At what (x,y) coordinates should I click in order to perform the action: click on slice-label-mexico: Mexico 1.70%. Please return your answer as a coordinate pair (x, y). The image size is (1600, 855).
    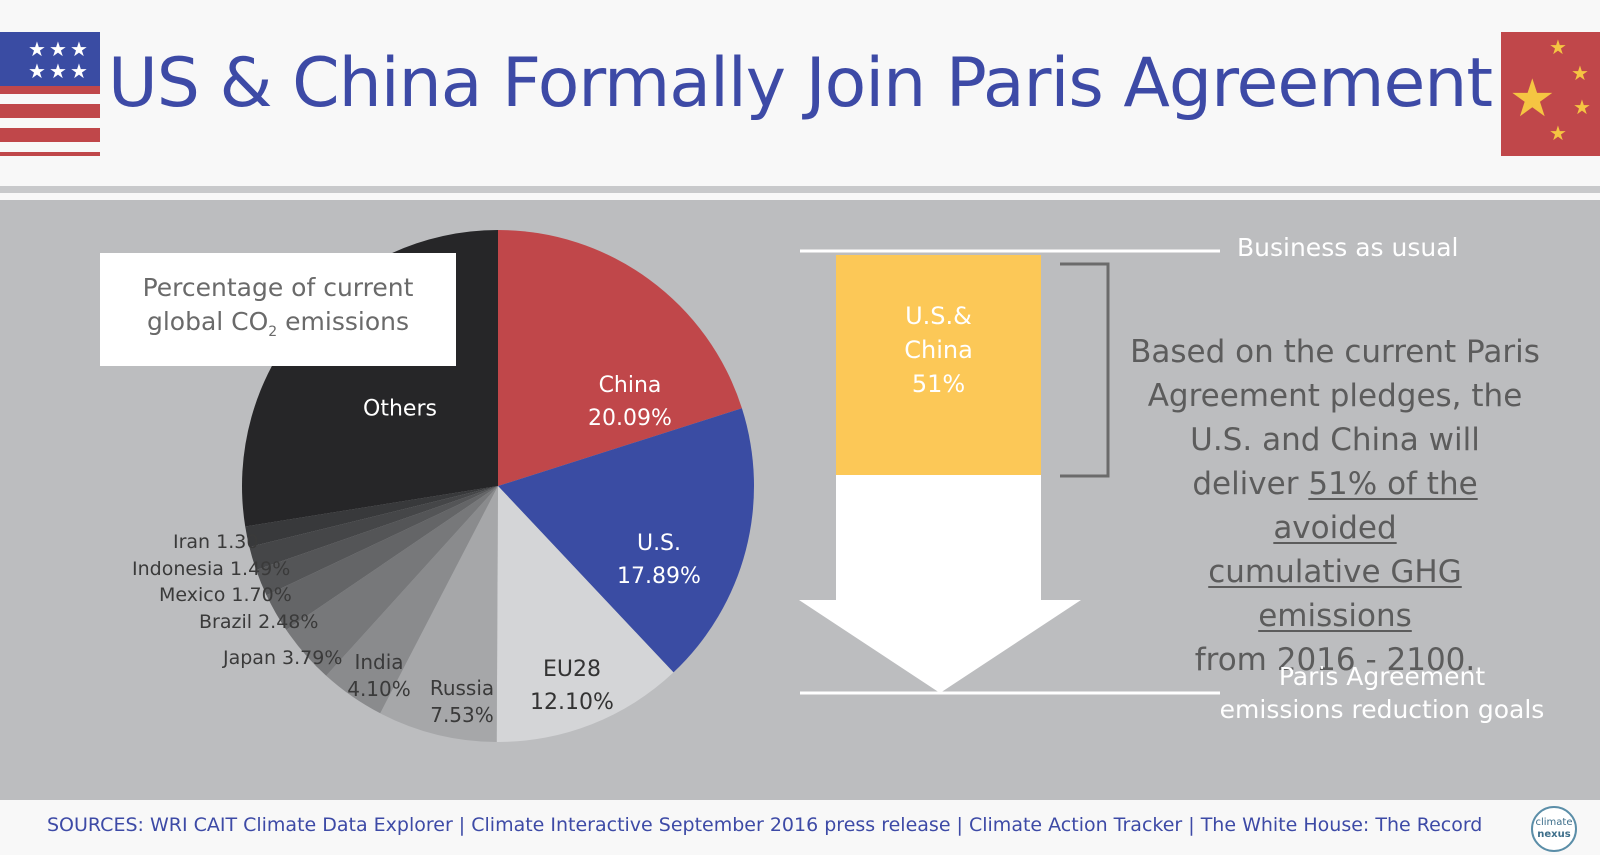
    Looking at the image, I should click on (225, 595).